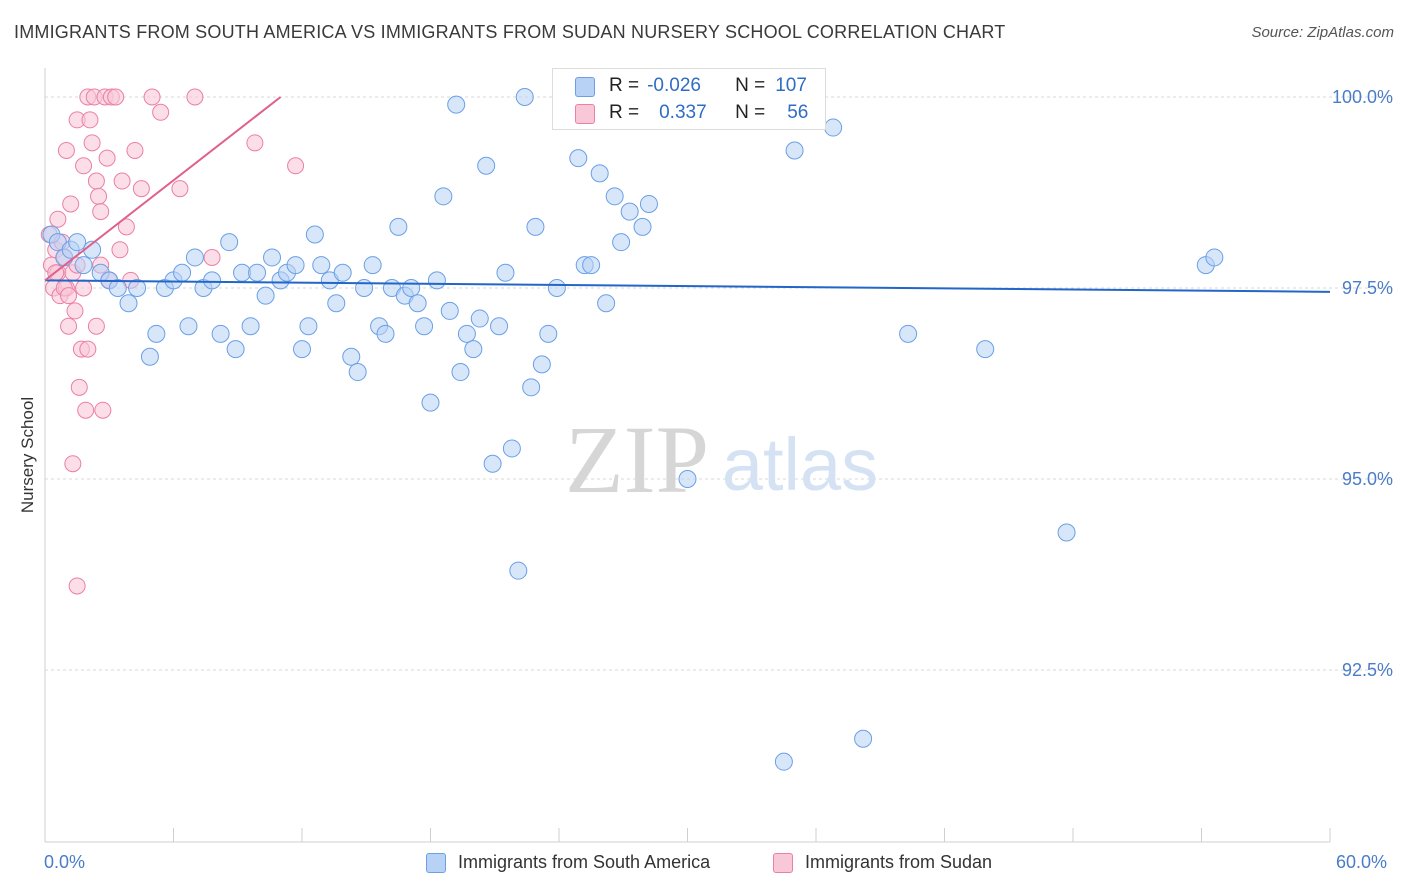 This screenshot has height=892, width=1406. Describe the element at coordinates (674, 85) in the screenshot. I see `r-value-south-america: -0.026` at that location.